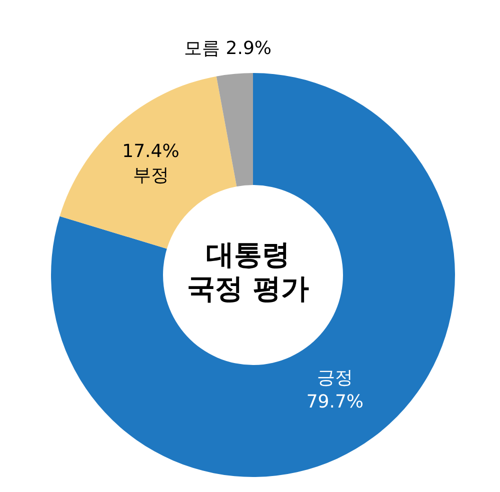 The width and height of the screenshot is (500, 492). What do you see at coordinates (335, 401) in the screenshot?
I see `data-label: 79.7%` at bounding box center [335, 401].